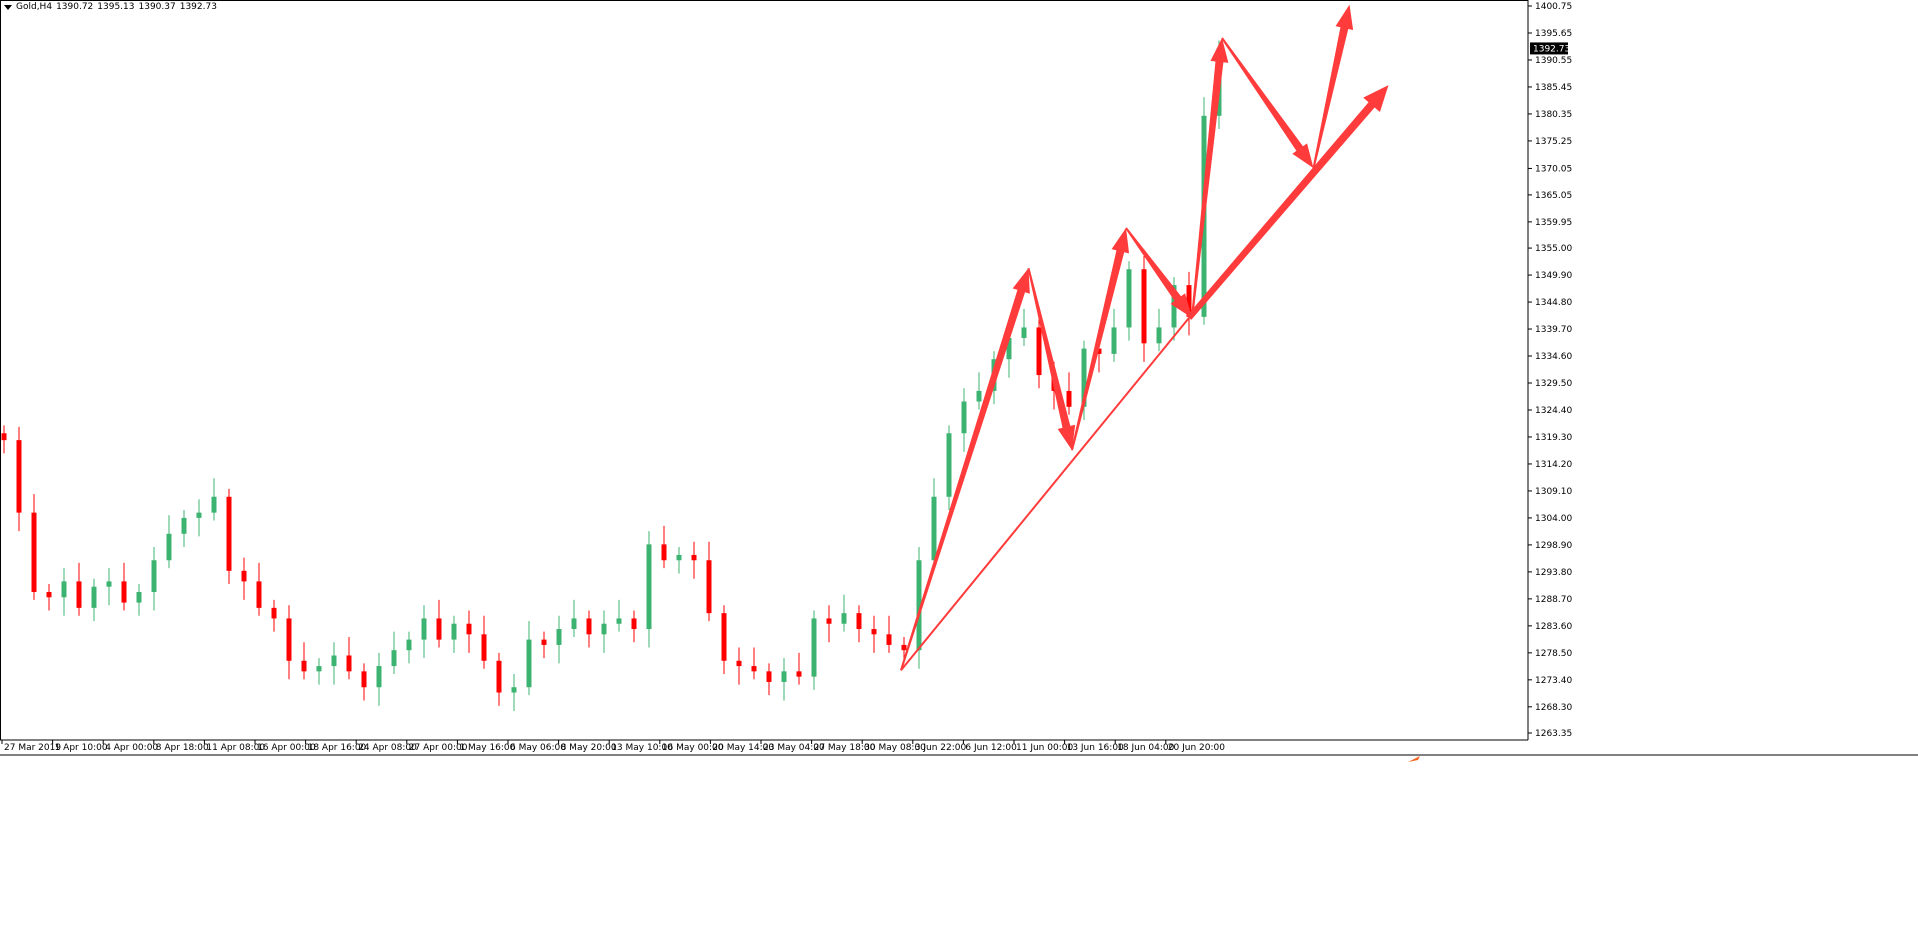  Describe the element at coordinates (1553, 492) in the screenshot. I see `price-tick-label: 1309.10` at that location.